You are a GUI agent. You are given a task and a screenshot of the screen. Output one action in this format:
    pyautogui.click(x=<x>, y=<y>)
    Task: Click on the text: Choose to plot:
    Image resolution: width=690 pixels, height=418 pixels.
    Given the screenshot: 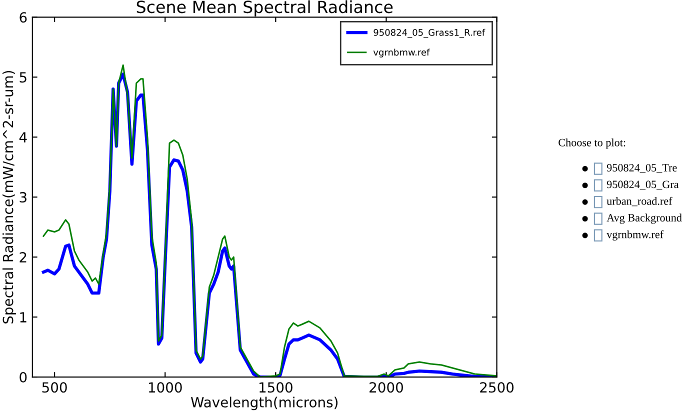 What is the action you would take?
    pyautogui.click(x=592, y=143)
    